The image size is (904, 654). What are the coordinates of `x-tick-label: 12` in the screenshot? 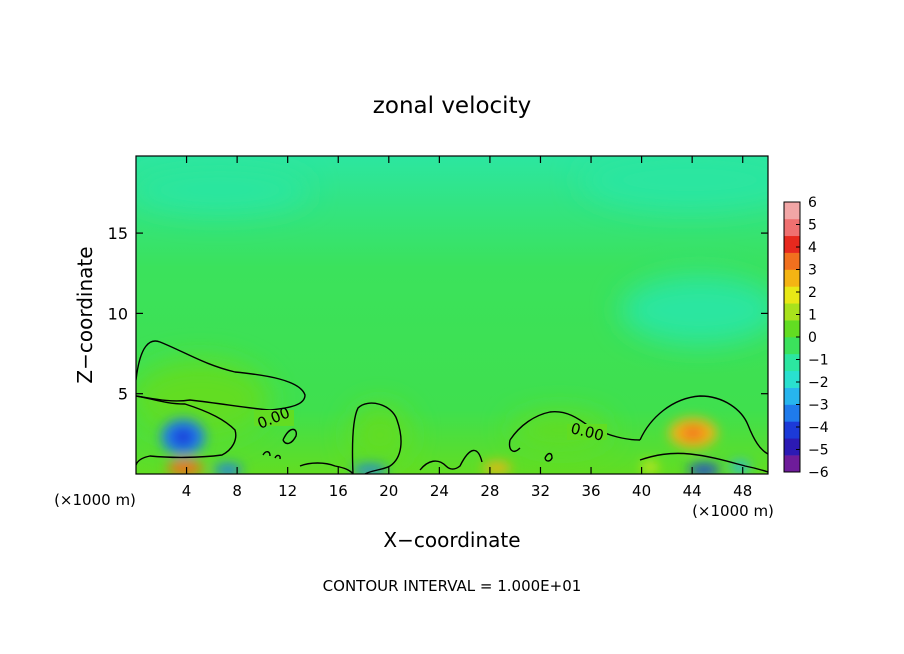 It's located at (287, 491).